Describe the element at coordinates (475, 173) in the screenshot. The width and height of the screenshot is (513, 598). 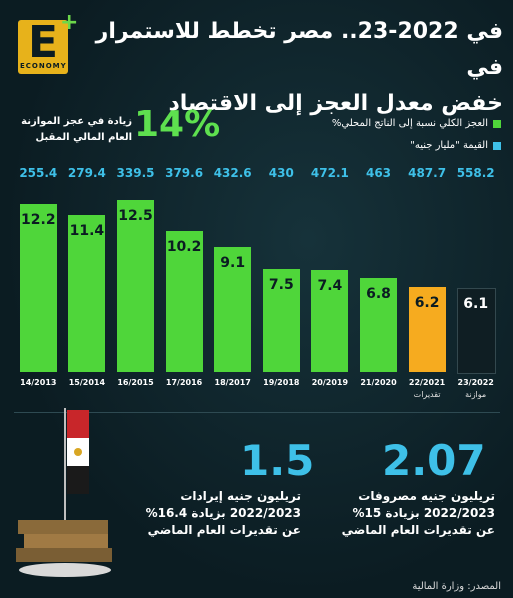
I see `value-label: 558.2` at that location.